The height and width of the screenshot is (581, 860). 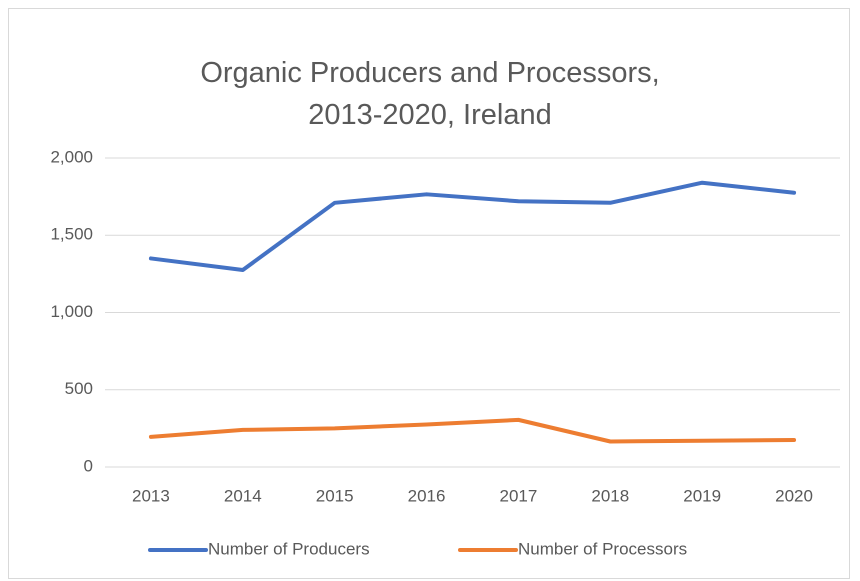 I want to click on x-tick-label: 2017, so click(x=519, y=495).